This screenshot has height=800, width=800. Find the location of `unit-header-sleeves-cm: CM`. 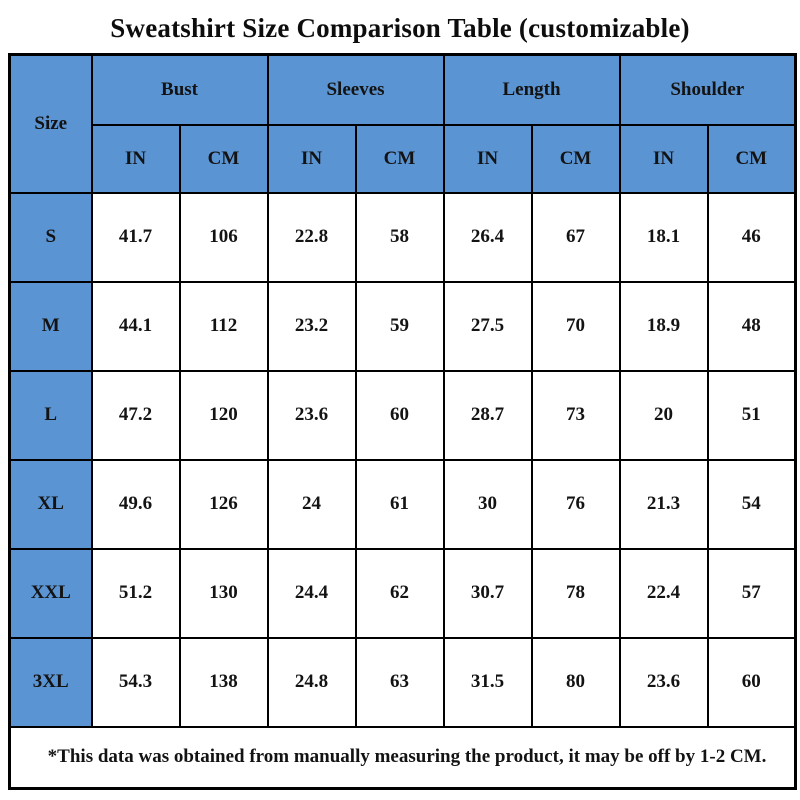

unit-header-sleeves-cm: CM is located at coordinates (399, 158).